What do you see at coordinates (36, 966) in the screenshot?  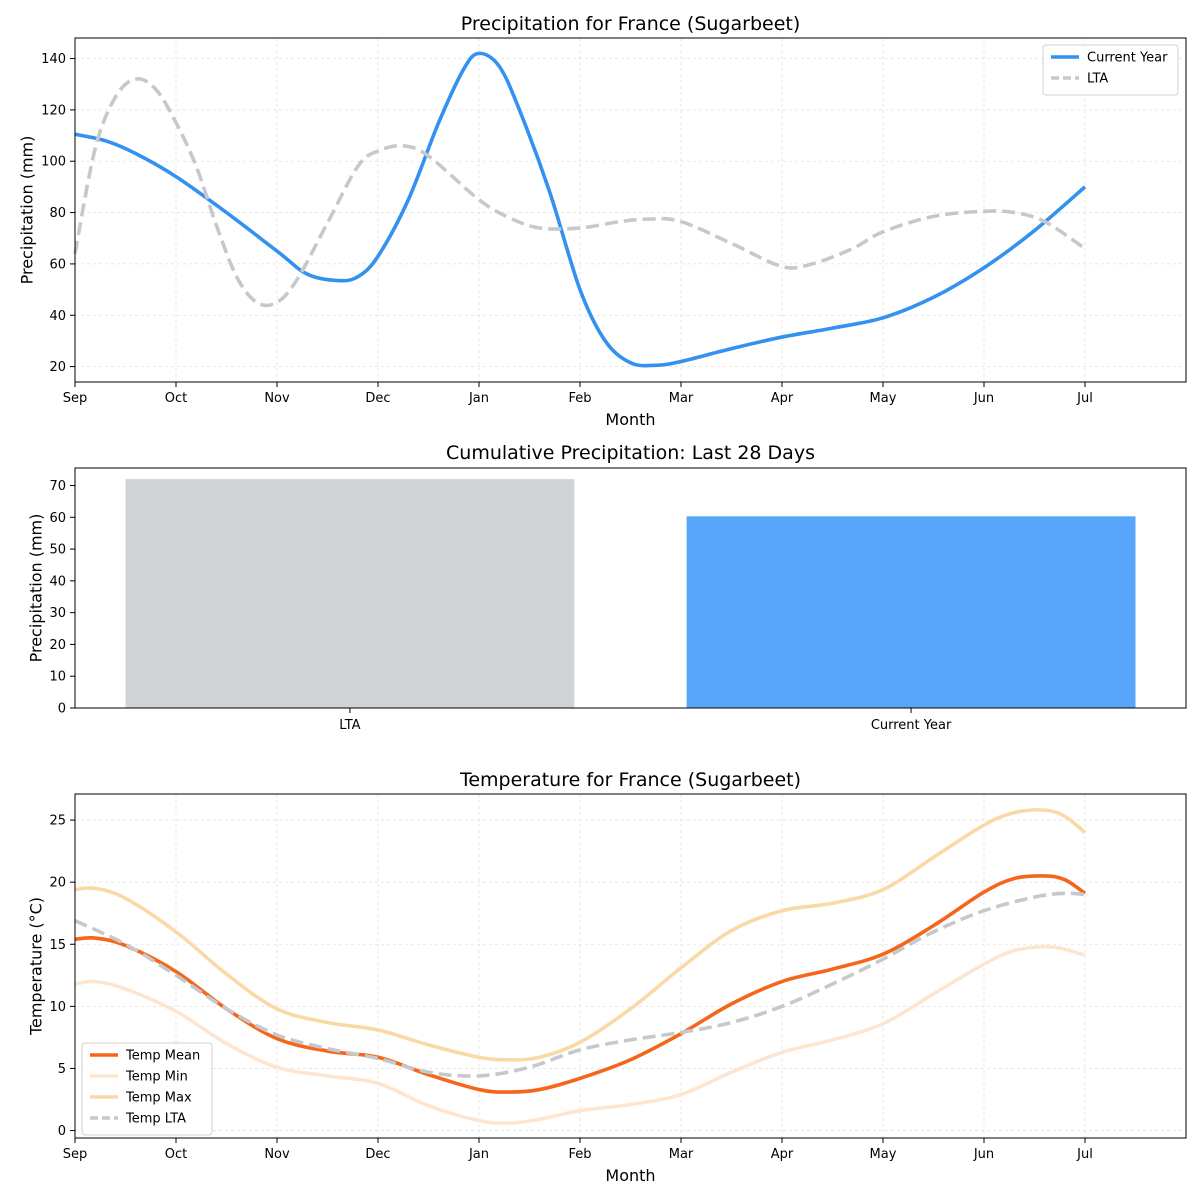 I see `temperature-y-axis-label: Temperature (°C)` at bounding box center [36, 966].